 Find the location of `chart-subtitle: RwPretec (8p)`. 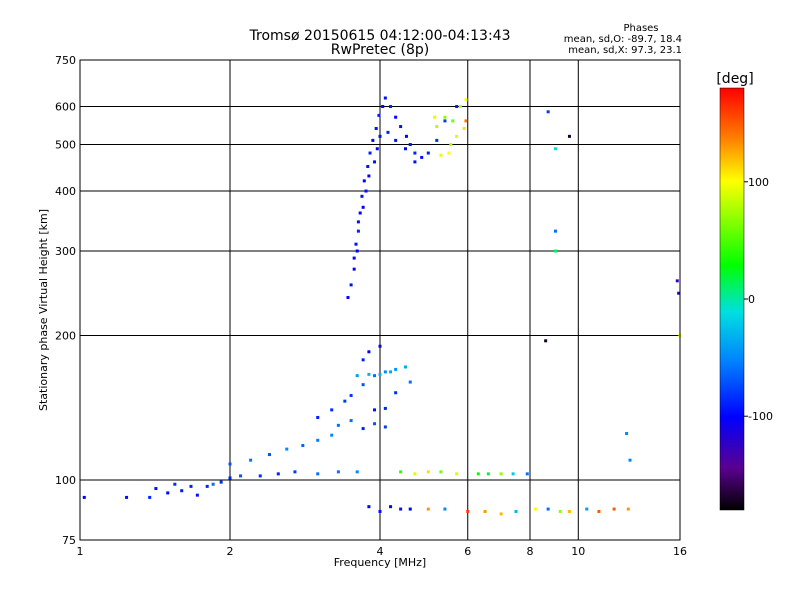

chart-subtitle: RwPretec (8p) is located at coordinates (380, 50).